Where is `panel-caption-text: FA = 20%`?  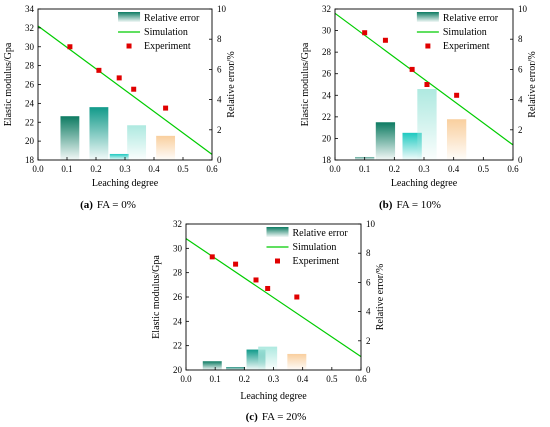 panel-caption-text: FA = 20% is located at coordinates (284, 417).